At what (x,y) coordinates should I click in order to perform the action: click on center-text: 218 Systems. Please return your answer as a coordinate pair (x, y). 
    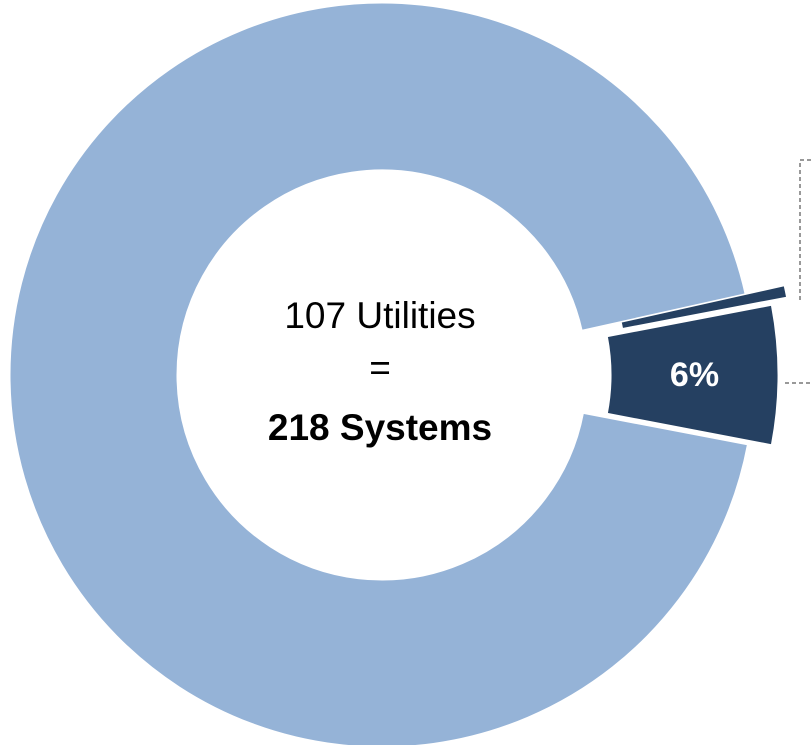
    Looking at the image, I should click on (380, 427).